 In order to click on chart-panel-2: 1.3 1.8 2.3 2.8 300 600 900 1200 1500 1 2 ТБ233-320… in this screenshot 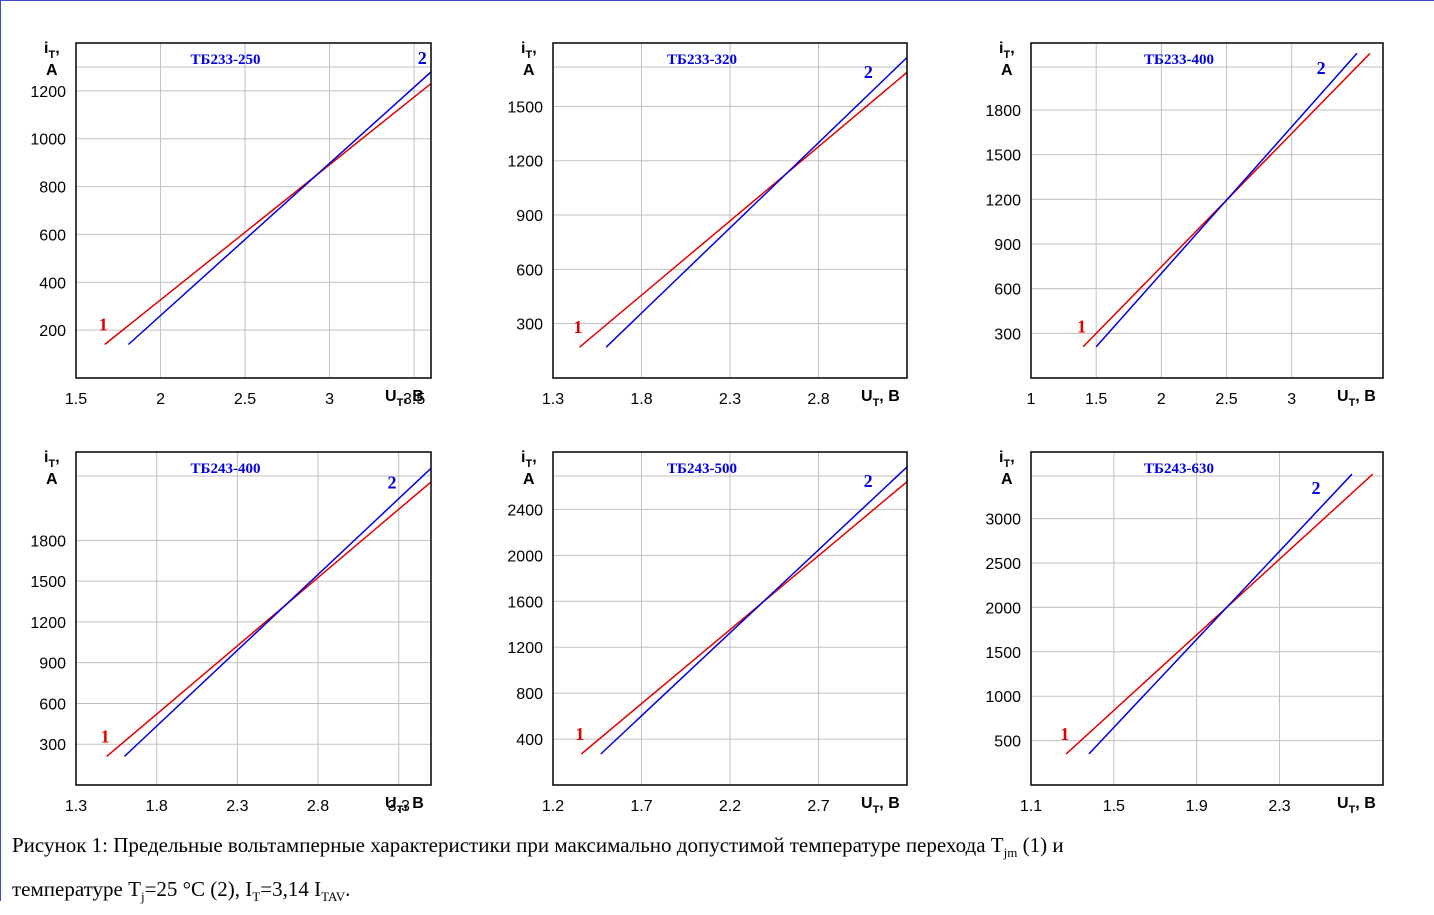, I will do `click(707, 224)`.